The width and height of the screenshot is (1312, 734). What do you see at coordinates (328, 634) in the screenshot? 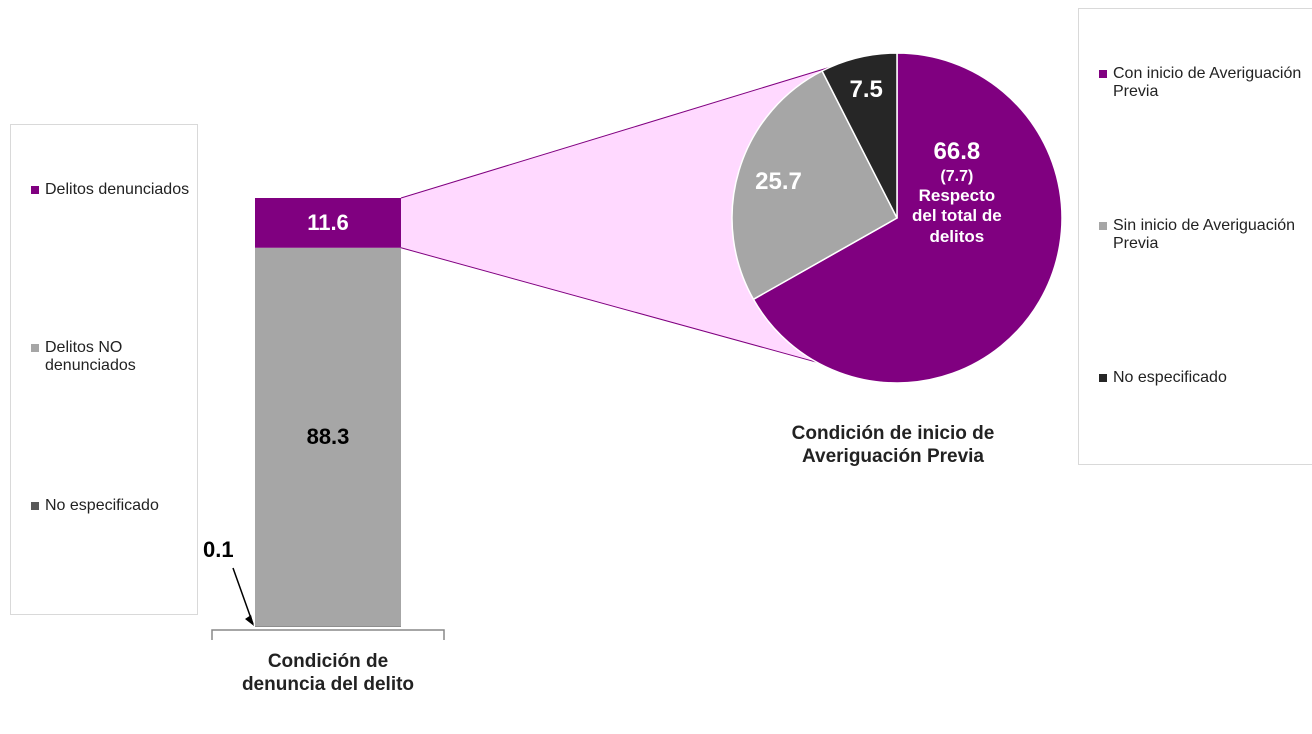
I see `x-axis` at bounding box center [328, 634].